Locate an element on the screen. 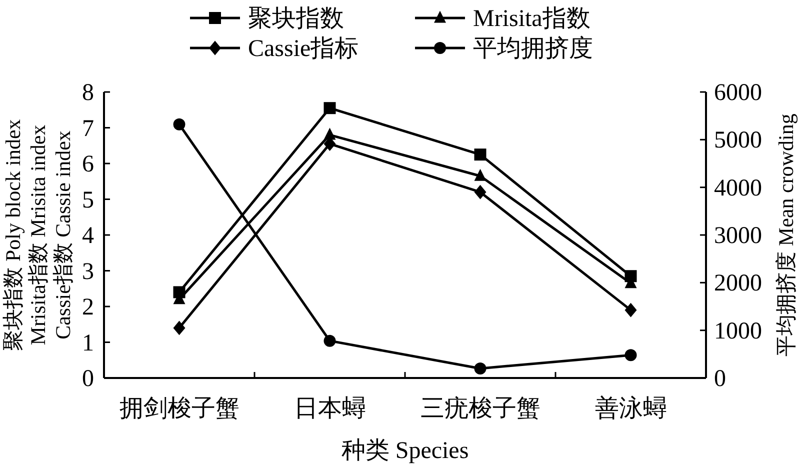 The image size is (800, 469). x-axis-title: 种类 Species is located at coordinates (405, 451).